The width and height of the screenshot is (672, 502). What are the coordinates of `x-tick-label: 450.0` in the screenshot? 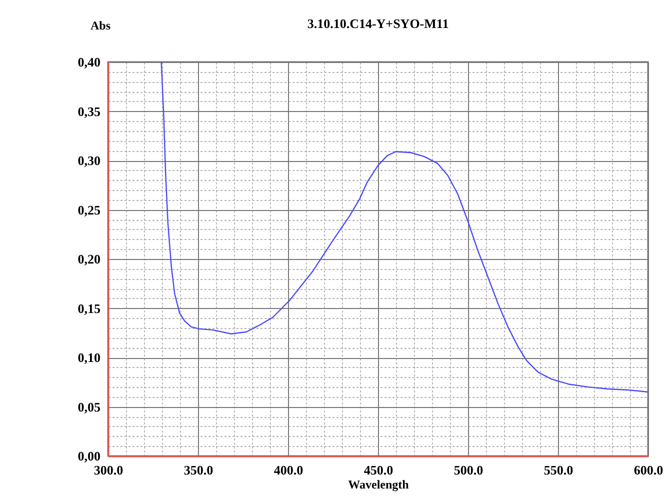 It's located at (379, 470).